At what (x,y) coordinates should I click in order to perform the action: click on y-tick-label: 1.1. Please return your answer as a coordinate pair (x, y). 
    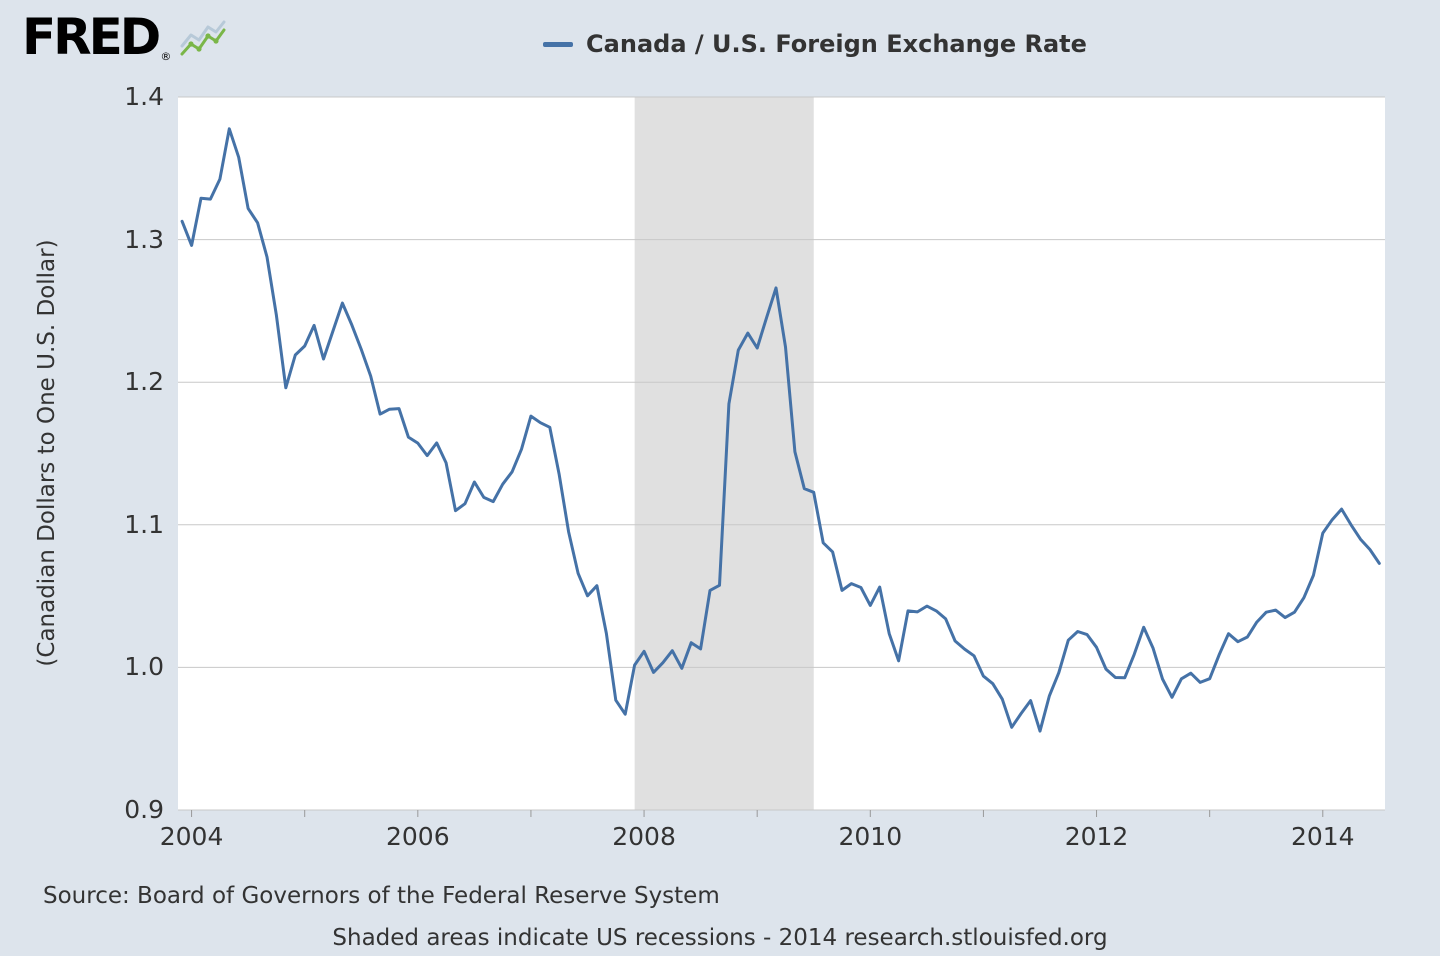
    Looking at the image, I should click on (144, 524).